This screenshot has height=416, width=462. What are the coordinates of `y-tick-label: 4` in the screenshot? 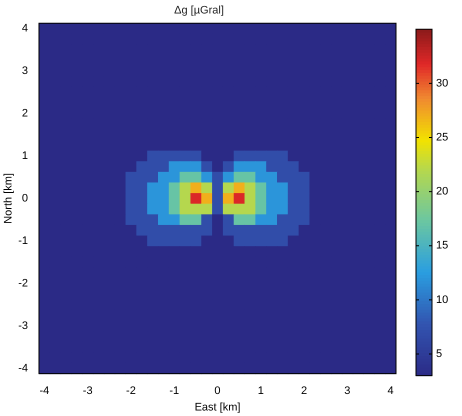 It's located at (25, 28).